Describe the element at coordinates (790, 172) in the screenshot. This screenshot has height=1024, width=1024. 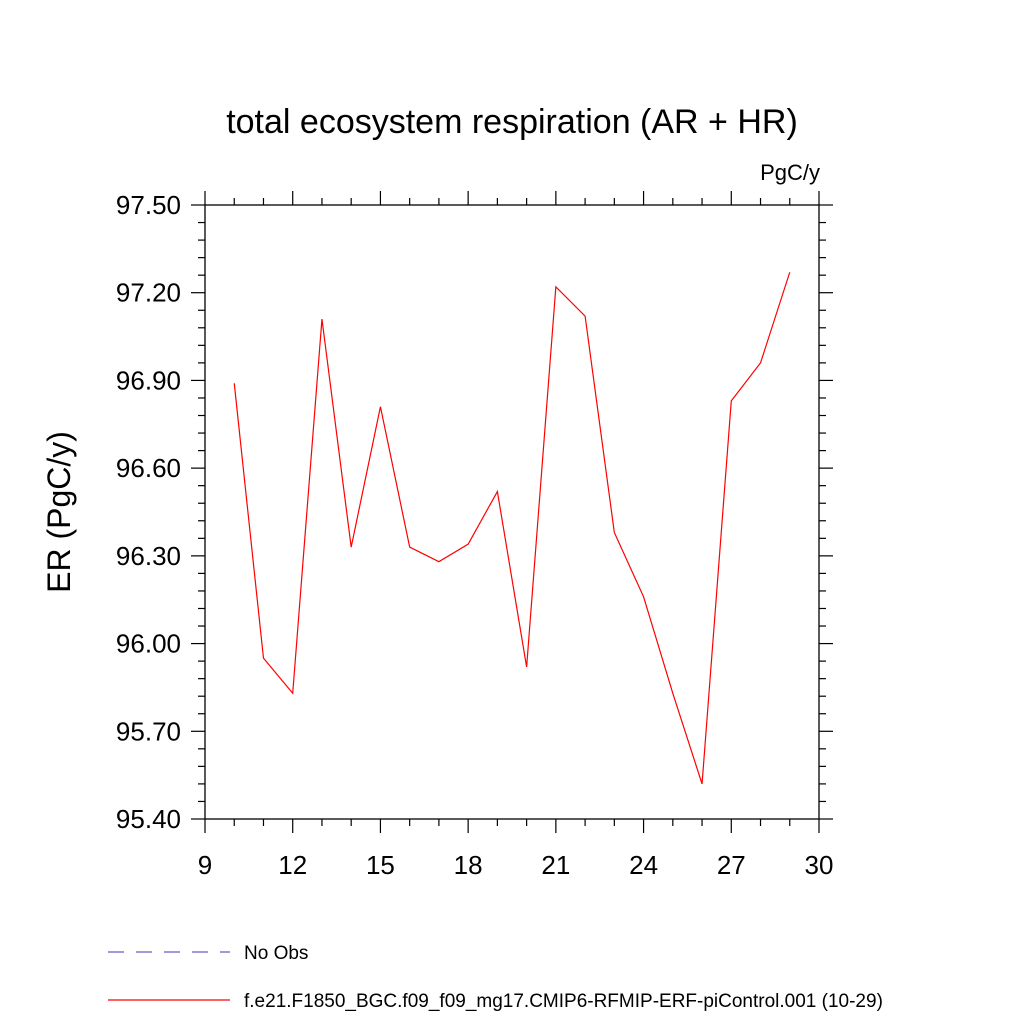
I see `units-label: PgC/y` at that location.